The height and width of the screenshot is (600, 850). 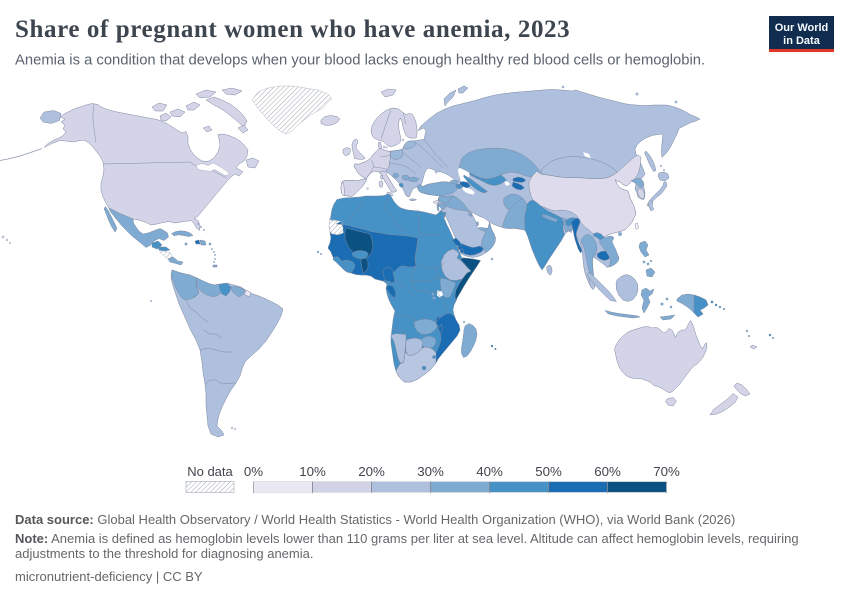 I want to click on svg-text: 0%, so click(x=253, y=471).